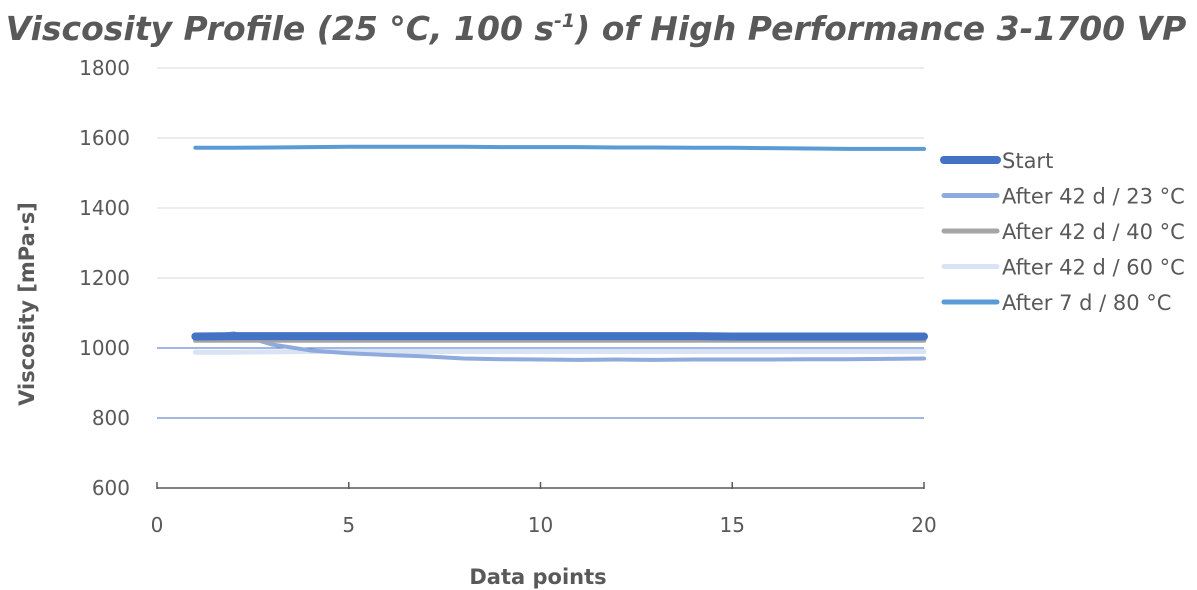 The image size is (1197, 590). What do you see at coordinates (880, 28) in the screenshot?
I see `chart-title-suffix: ) of High Performance 3-1700 VP` at bounding box center [880, 28].